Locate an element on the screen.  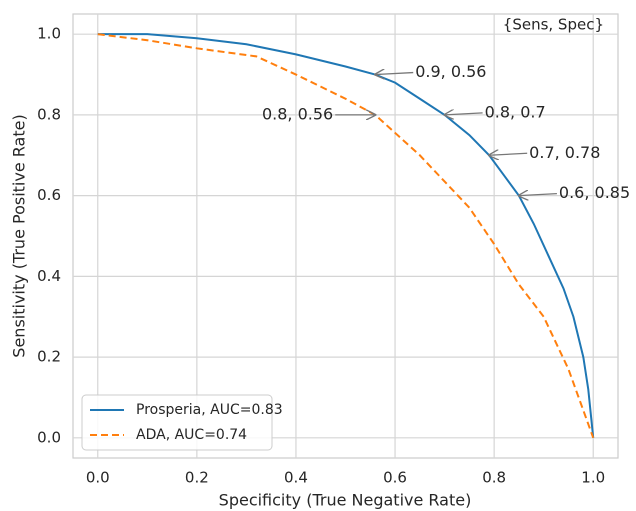
legend-box is located at coordinates (177, 422).